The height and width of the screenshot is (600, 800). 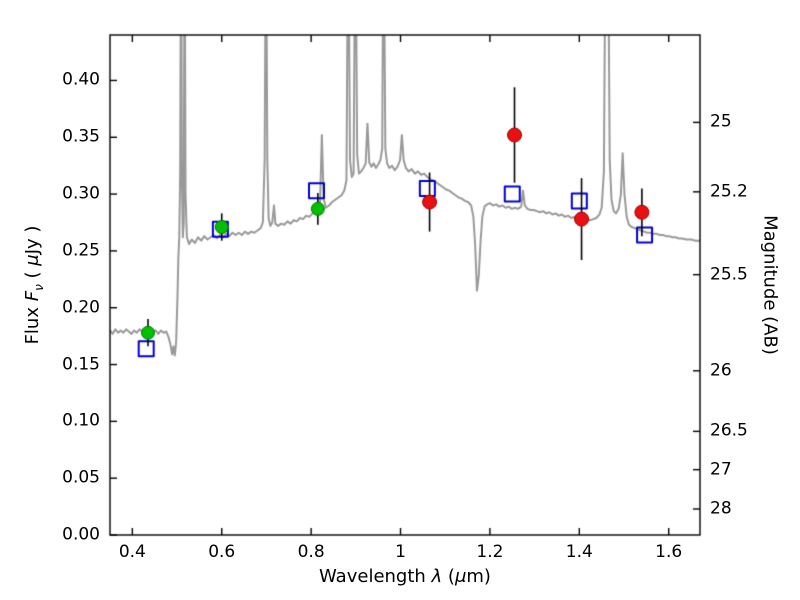 I want to click on x-axis-label-text: Wavelength, so click(x=375, y=576).